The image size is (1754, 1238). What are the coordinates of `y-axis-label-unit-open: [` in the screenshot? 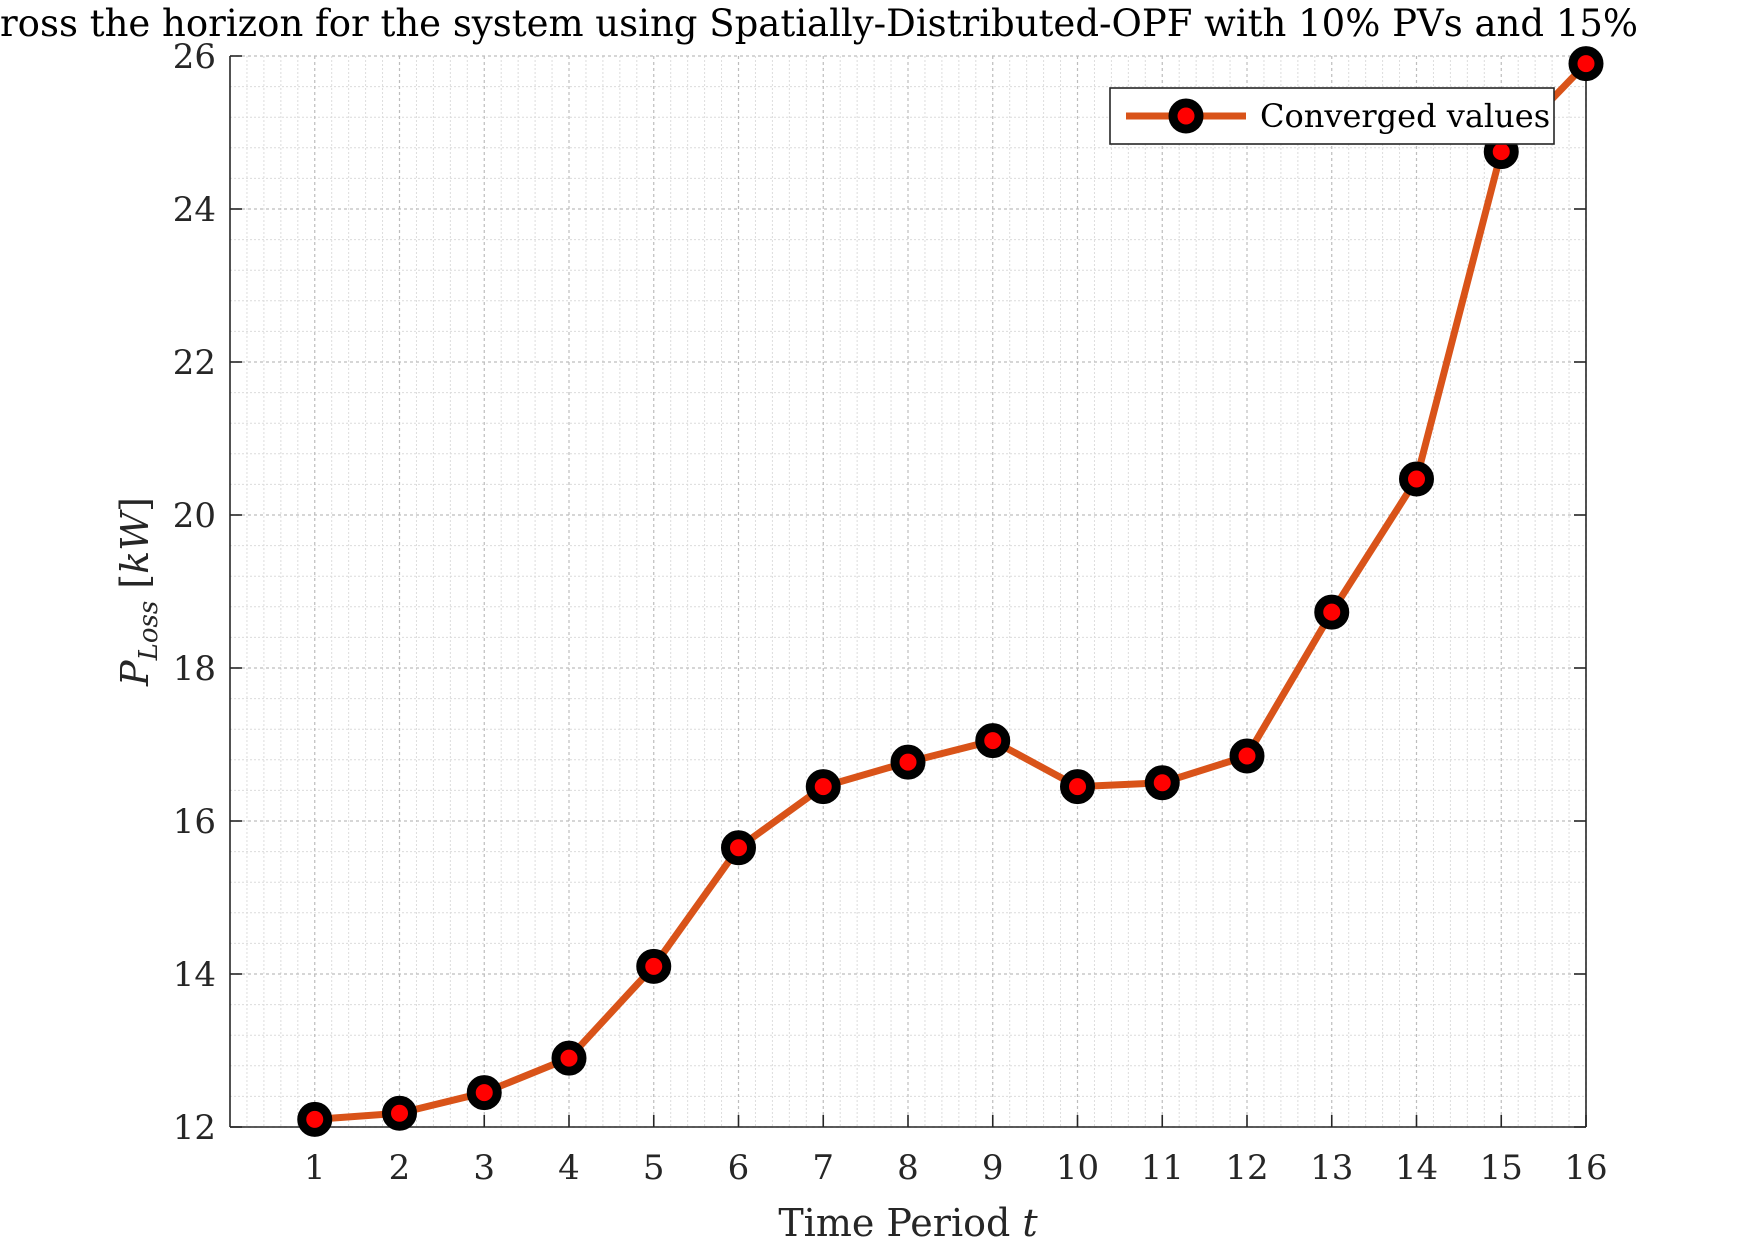 It's located at (135, 587).